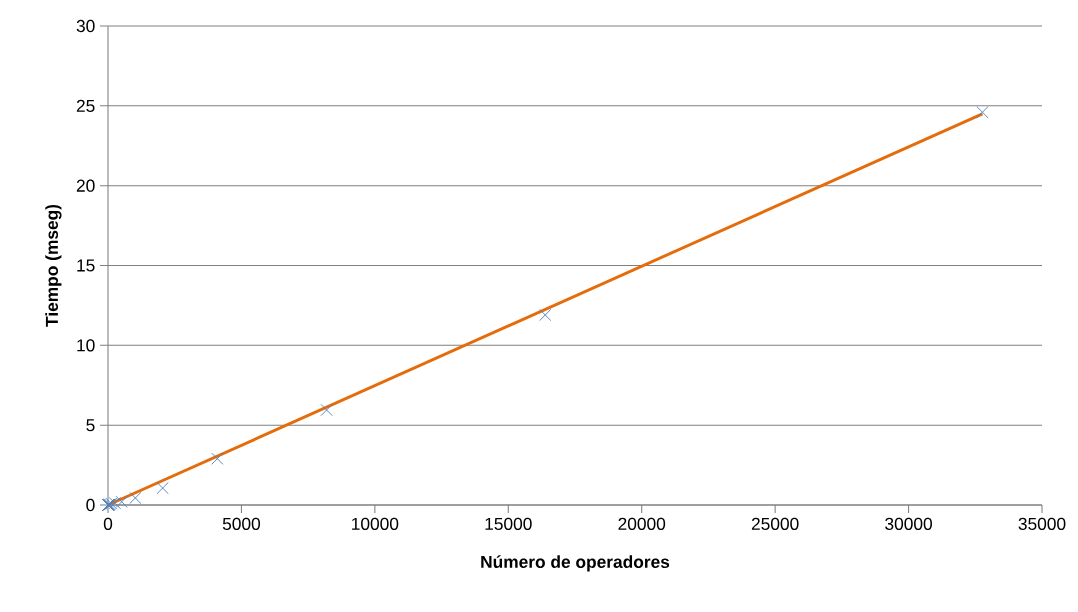 This screenshot has height=612, width=1078. I want to click on y-tick-label: 5, so click(90, 425).